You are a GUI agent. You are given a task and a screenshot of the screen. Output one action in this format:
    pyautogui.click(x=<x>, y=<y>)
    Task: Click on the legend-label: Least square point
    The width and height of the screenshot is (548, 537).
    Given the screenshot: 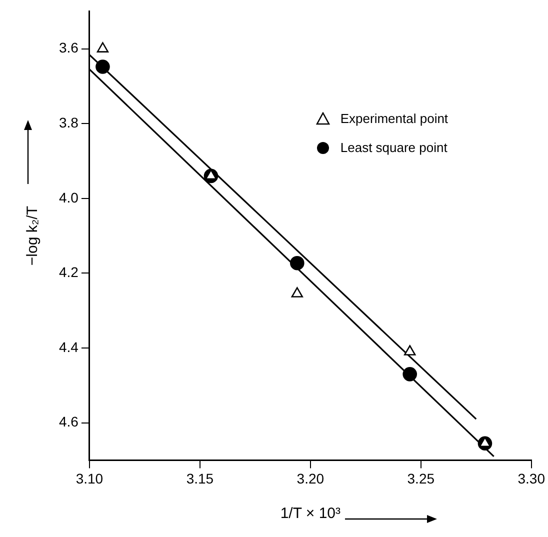 What is the action you would take?
    pyautogui.click(x=394, y=148)
    